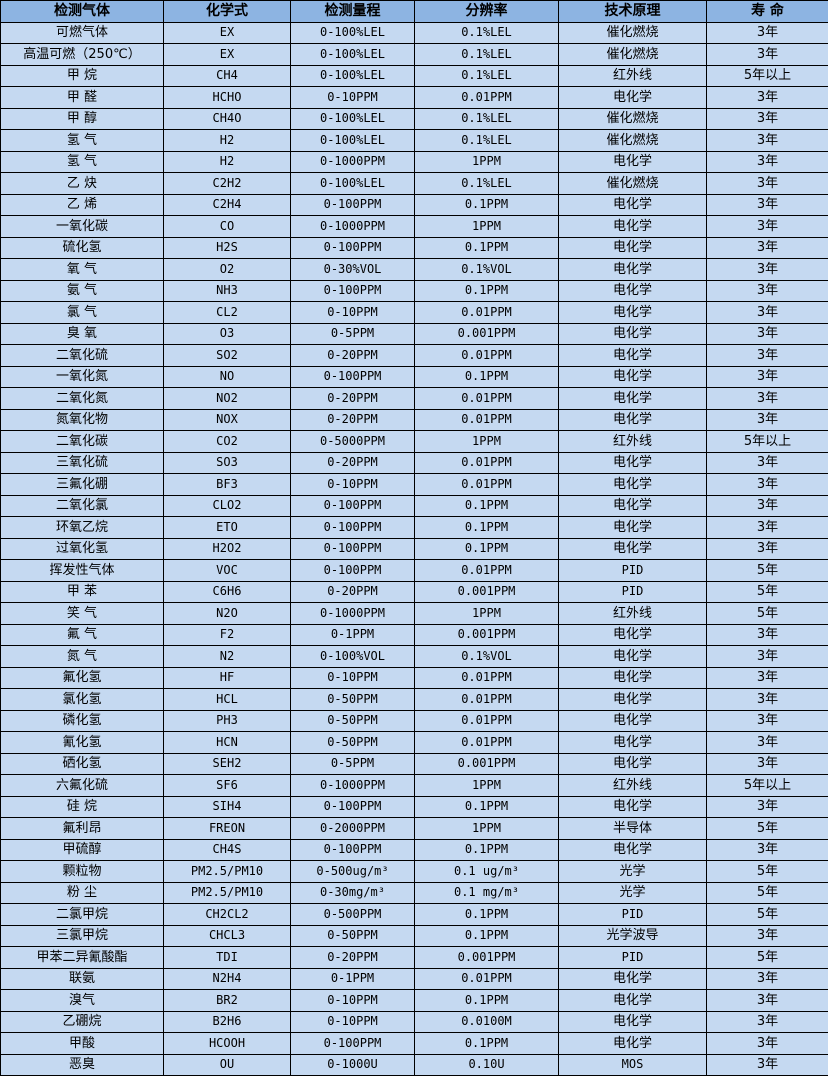 The width and height of the screenshot is (828, 1076). What do you see at coordinates (82, 678) in the screenshot?
I see `cell-gas: 氟化氢` at bounding box center [82, 678].